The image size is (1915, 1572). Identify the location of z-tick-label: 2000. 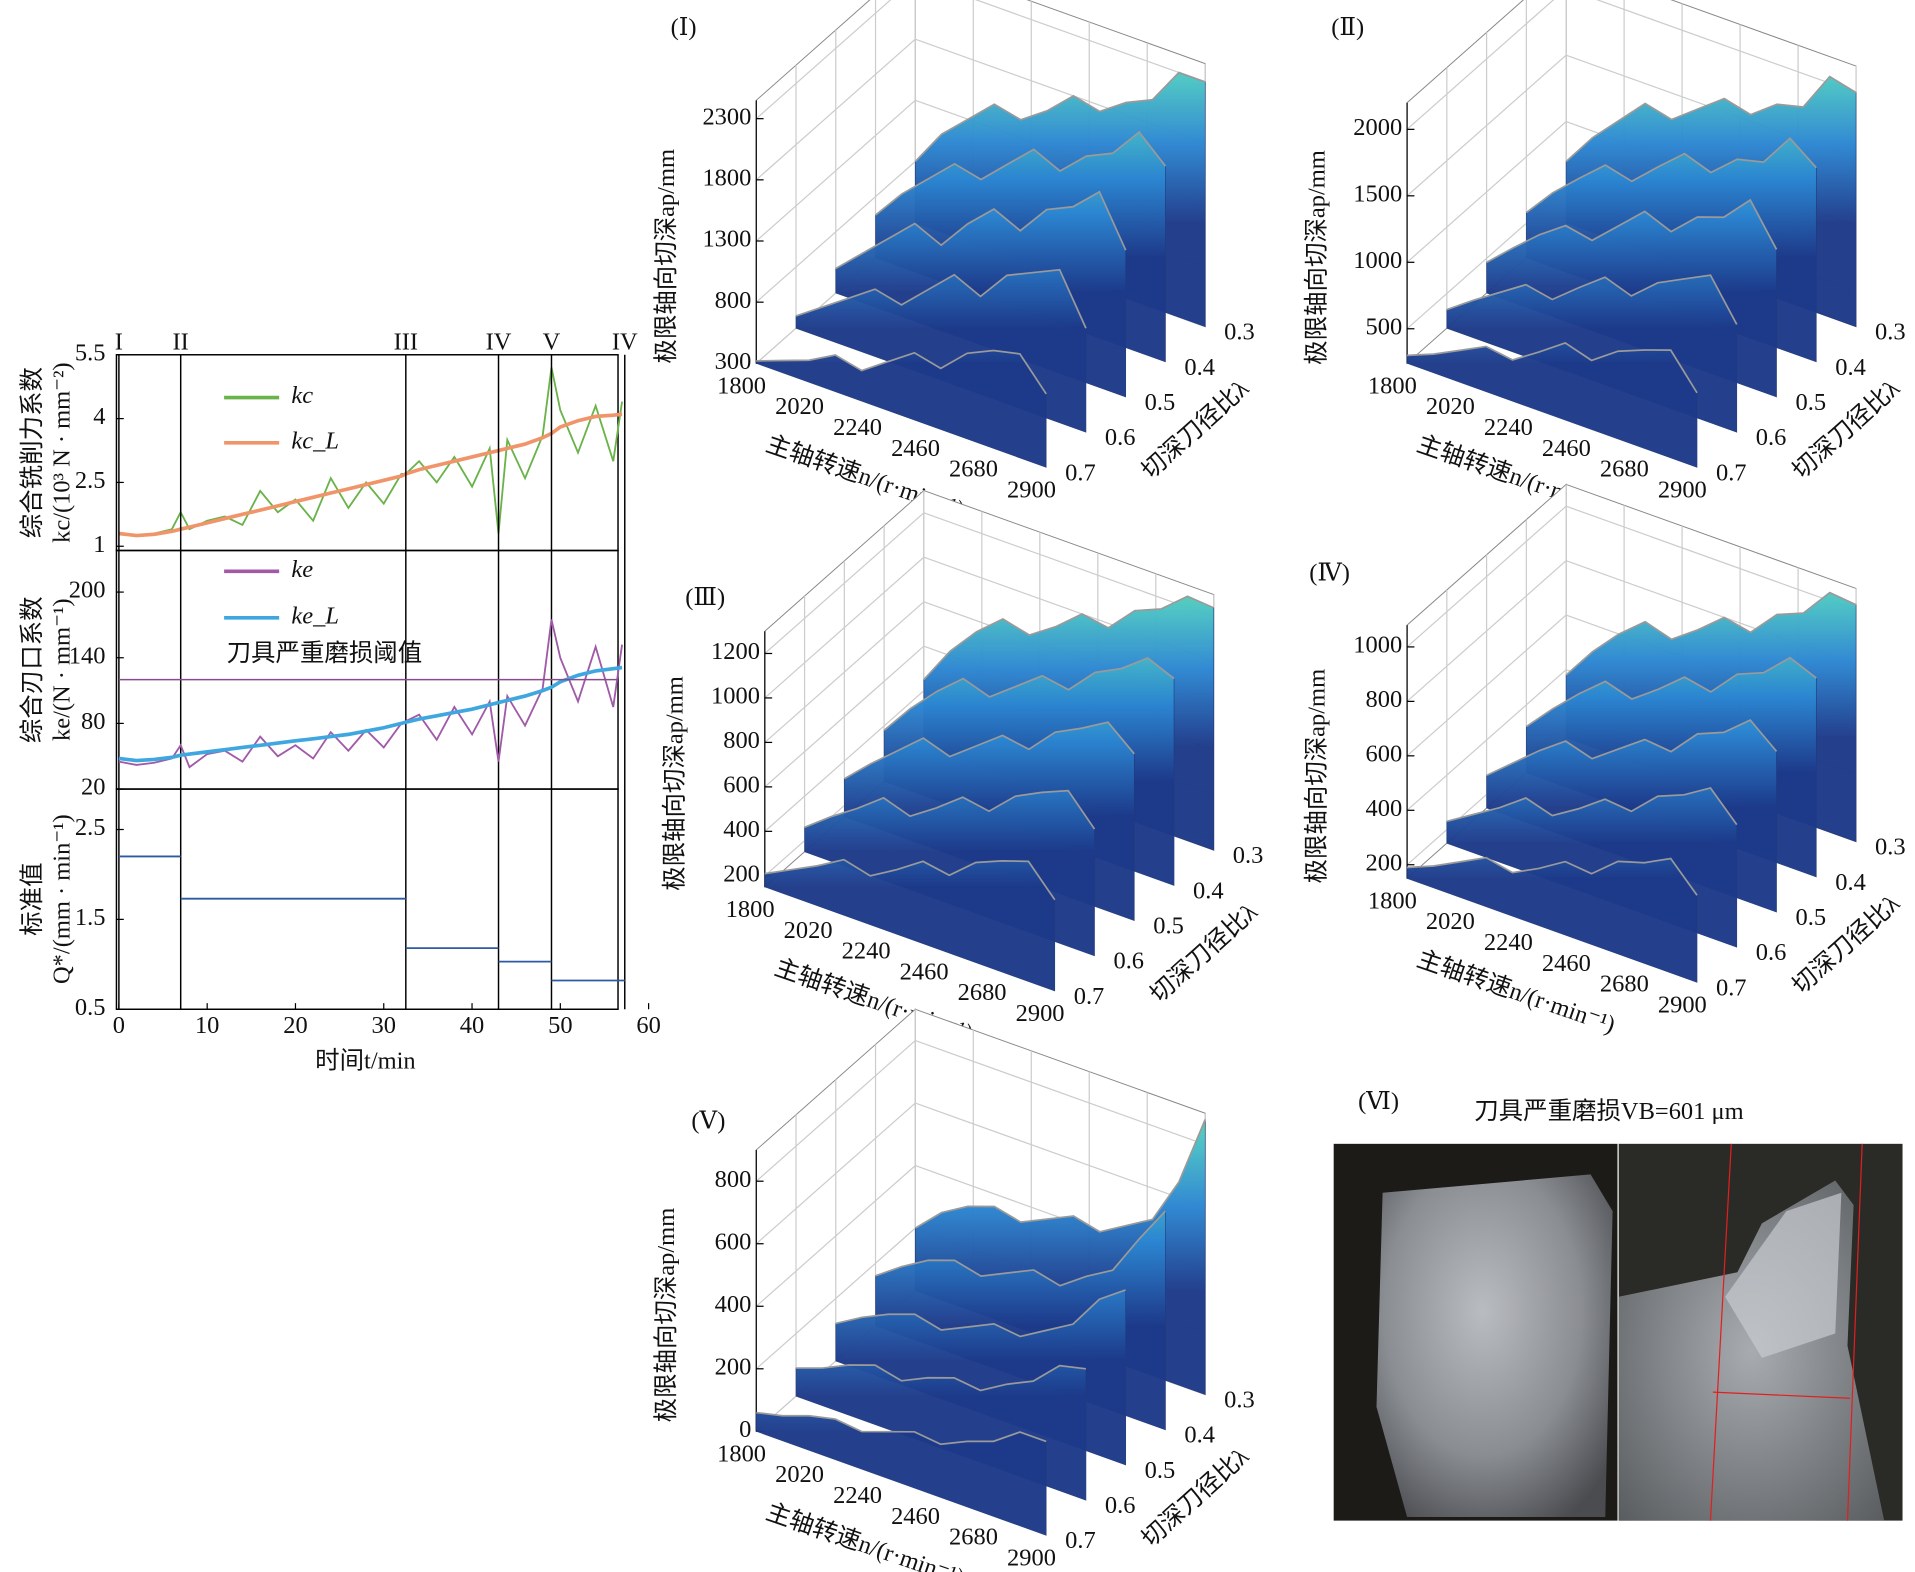
(1377, 127).